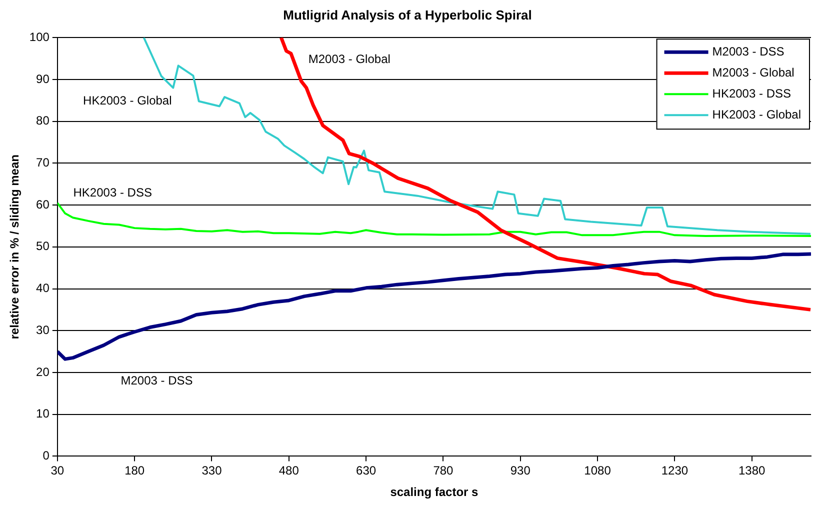  I want to click on y-tick-label: 30, so click(43, 329).